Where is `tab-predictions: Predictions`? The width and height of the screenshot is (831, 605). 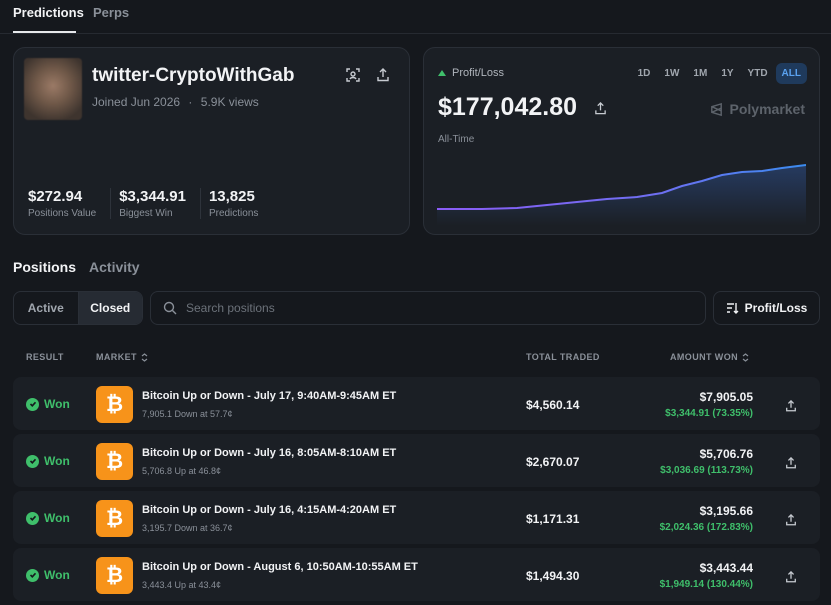
tab-predictions: Predictions is located at coordinates (48, 12).